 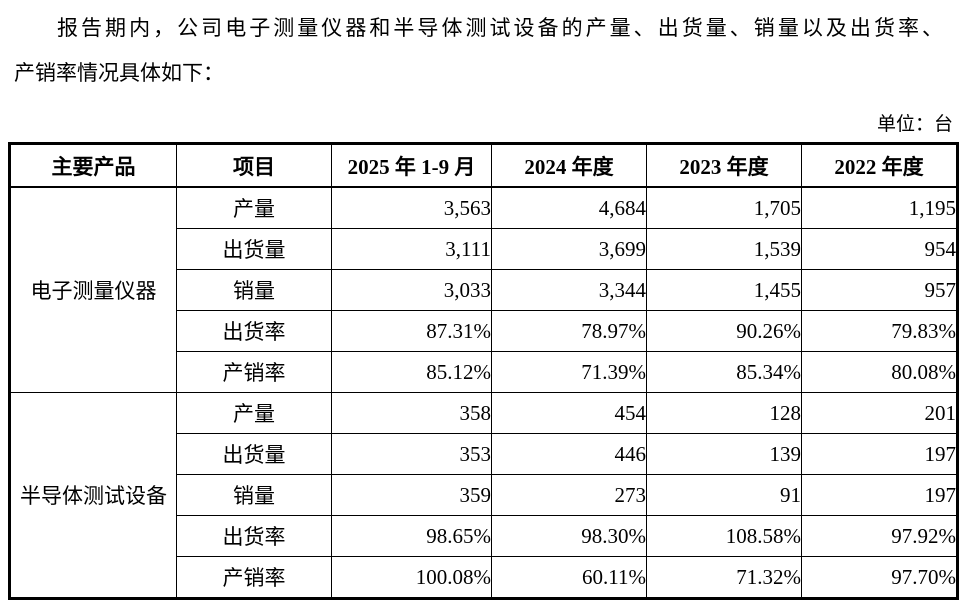 What do you see at coordinates (724, 372) in the screenshot?
I see `value-cell: 85.34%` at bounding box center [724, 372].